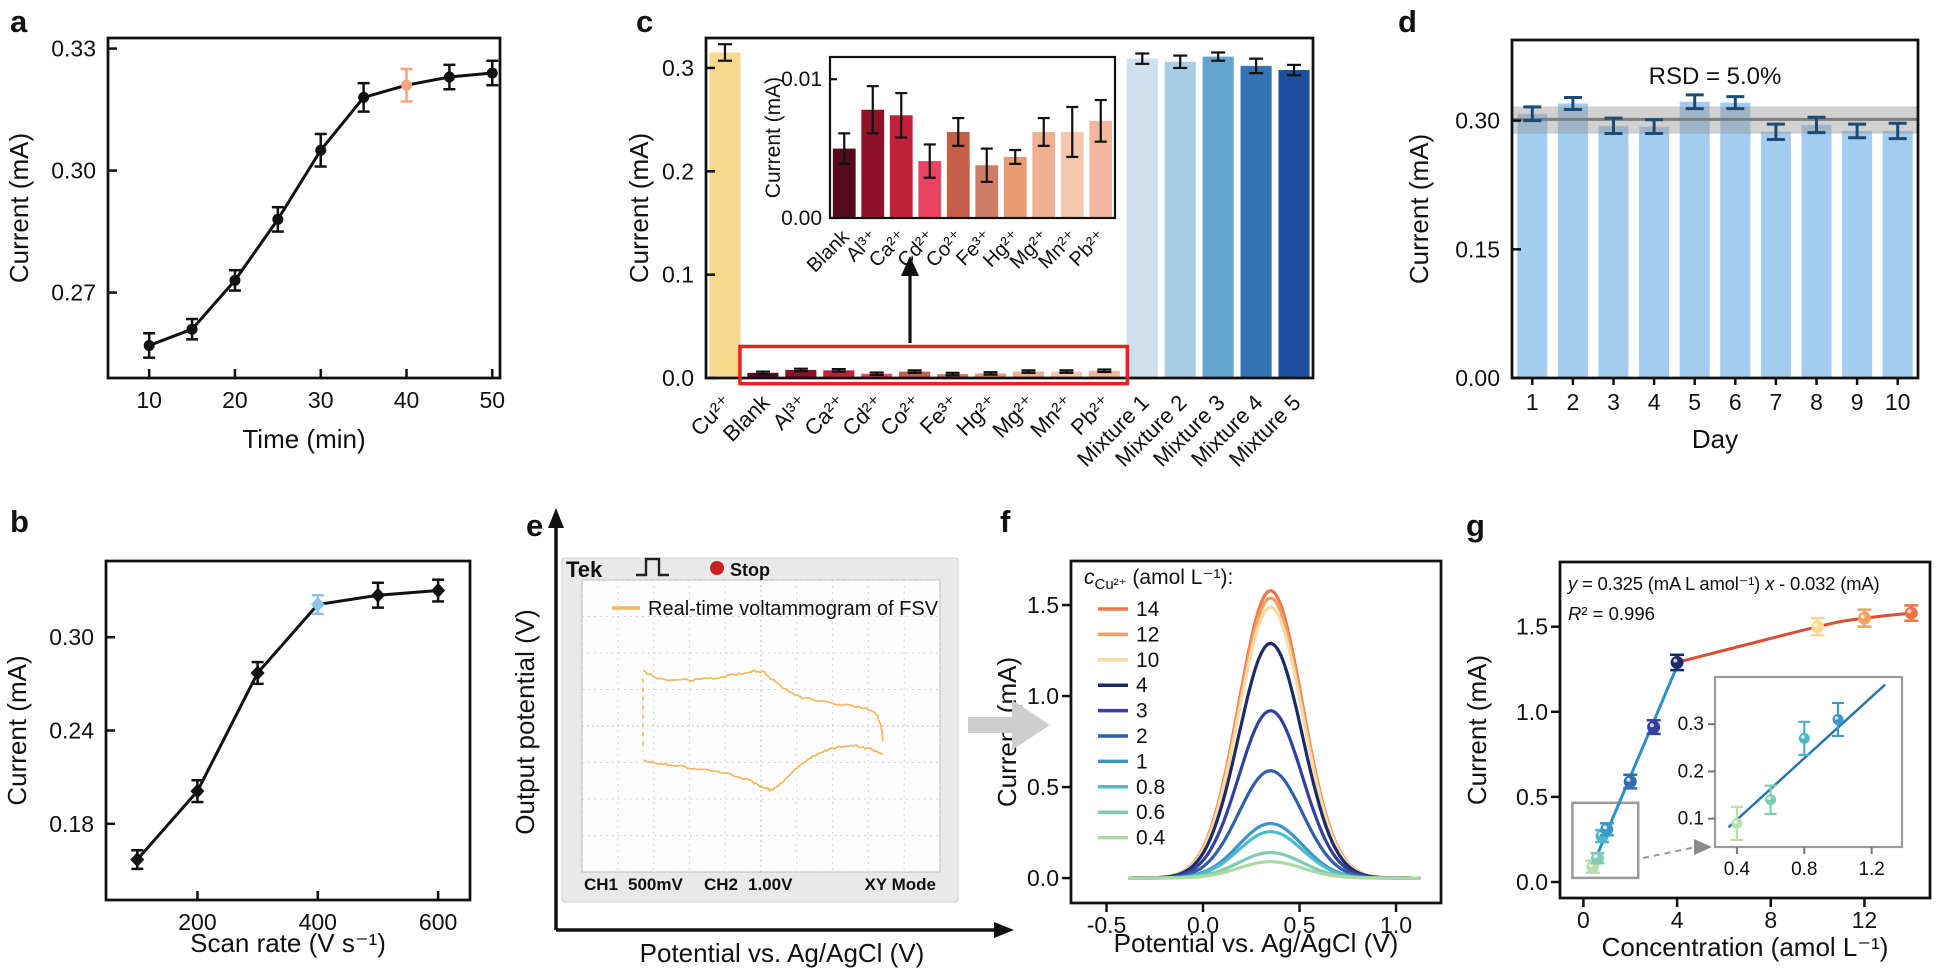 The image size is (1936, 974). What do you see at coordinates (1573, 402) in the screenshot?
I see `x-tick-label: 2` at bounding box center [1573, 402].